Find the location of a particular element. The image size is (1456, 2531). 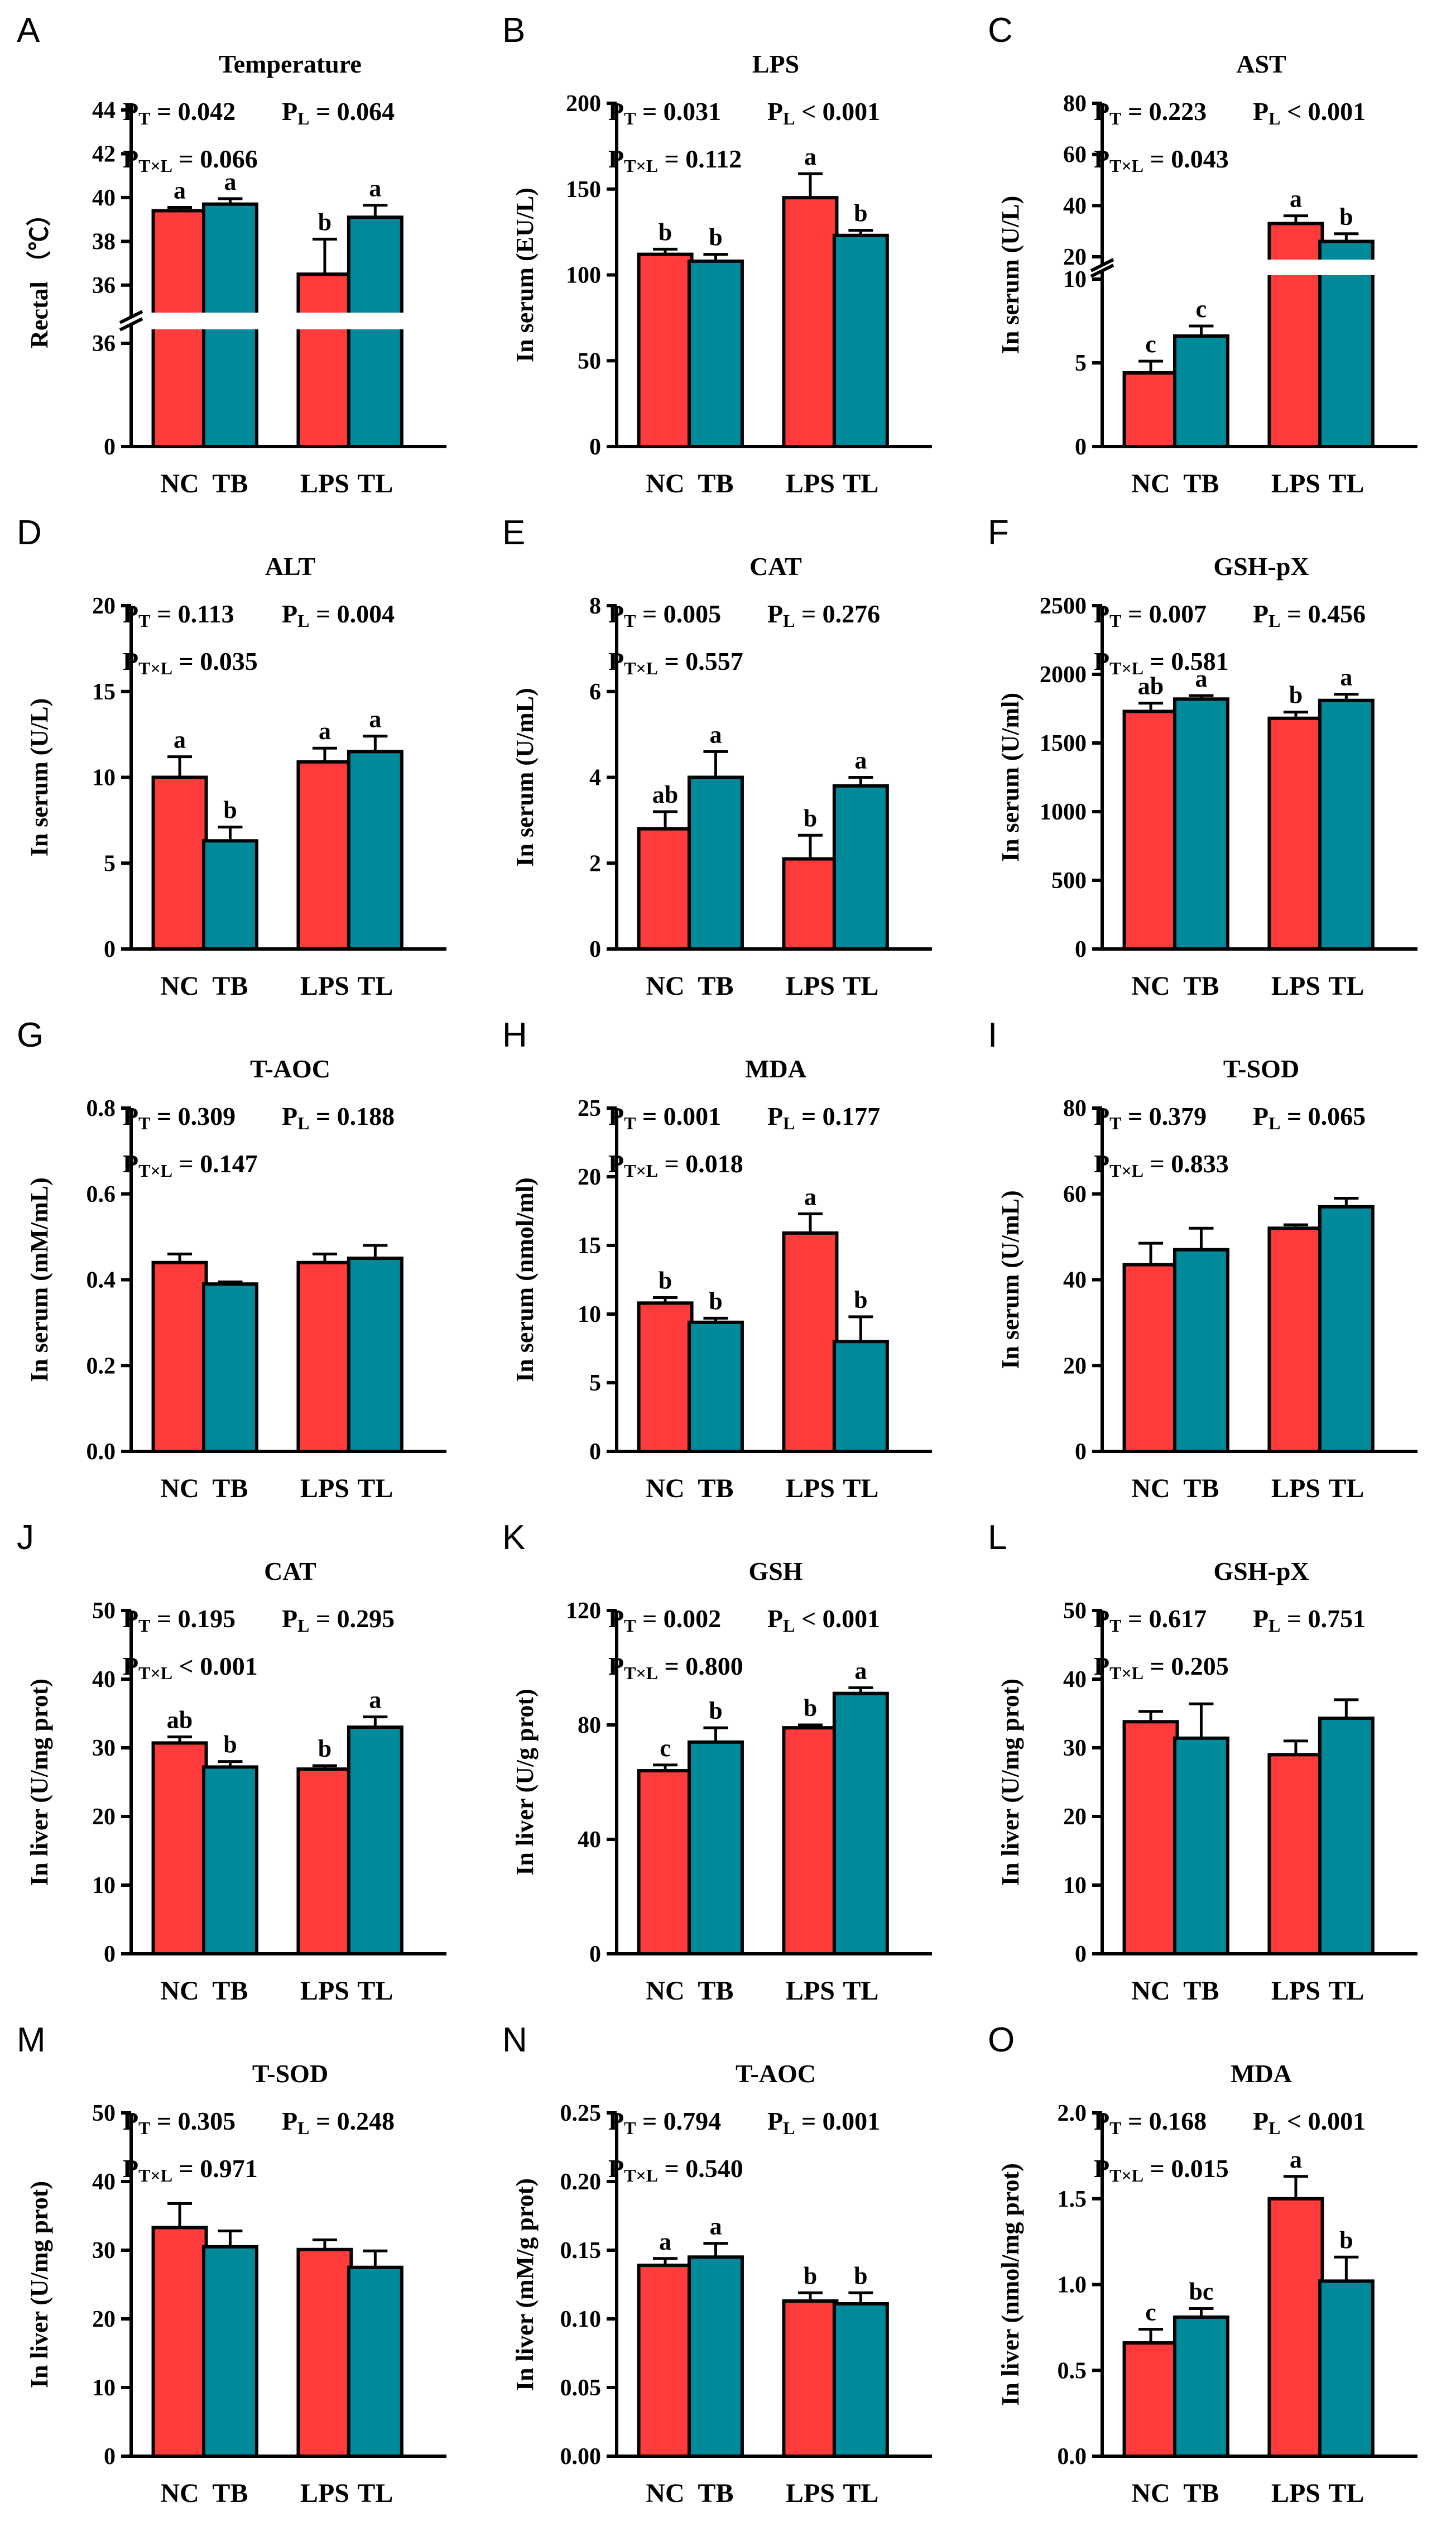

p-interaction-label: PT×L = 0.800 is located at coordinates (675, 1667).